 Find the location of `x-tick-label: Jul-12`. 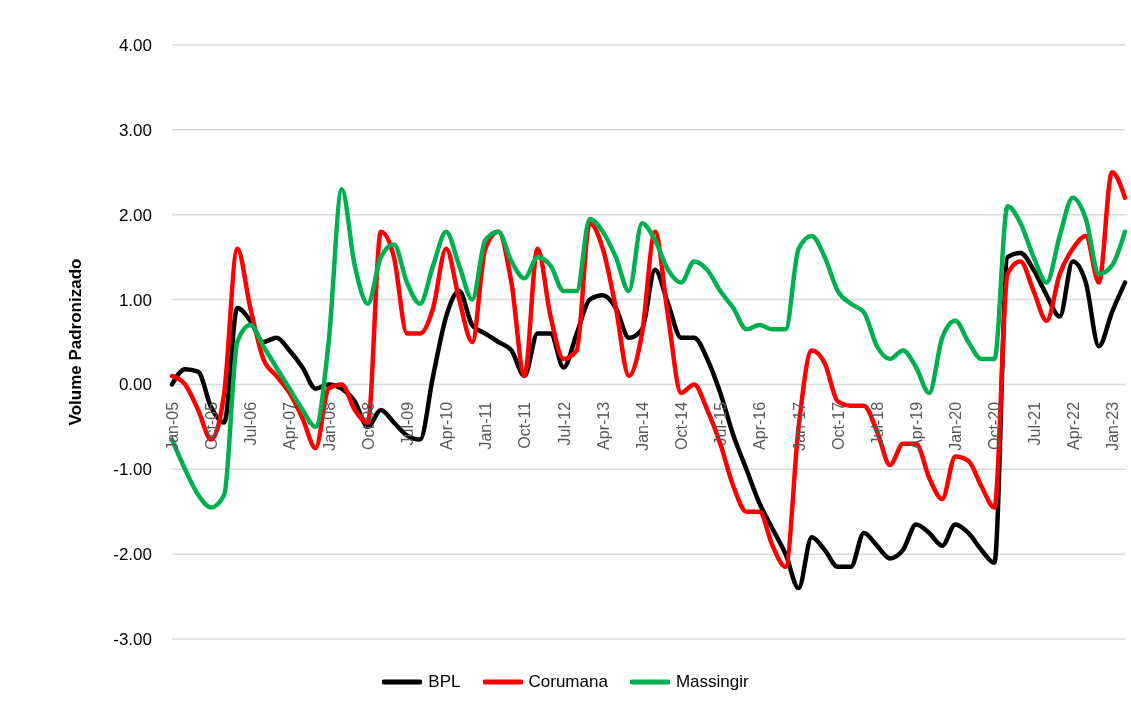

x-tick-label: Jul-12 is located at coordinates (564, 423).